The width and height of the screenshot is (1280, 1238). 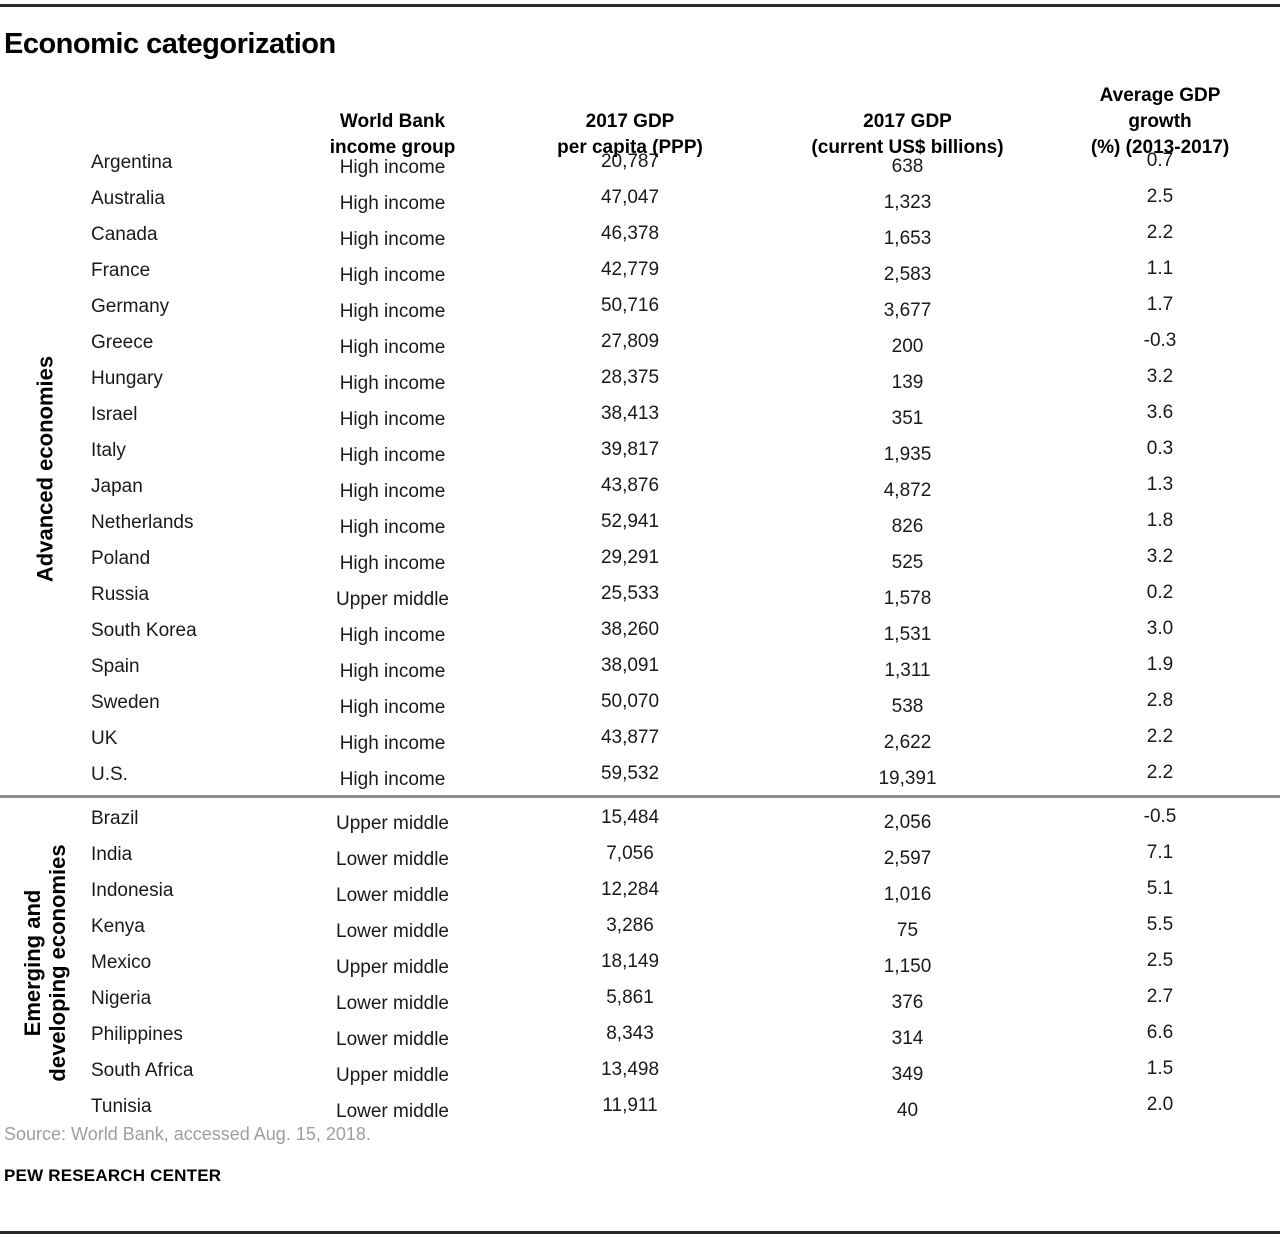 What do you see at coordinates (630, 485) in the screenshot?
I see `gdp-per-capita-cell: 43,876` at bounding box center [630, 485].